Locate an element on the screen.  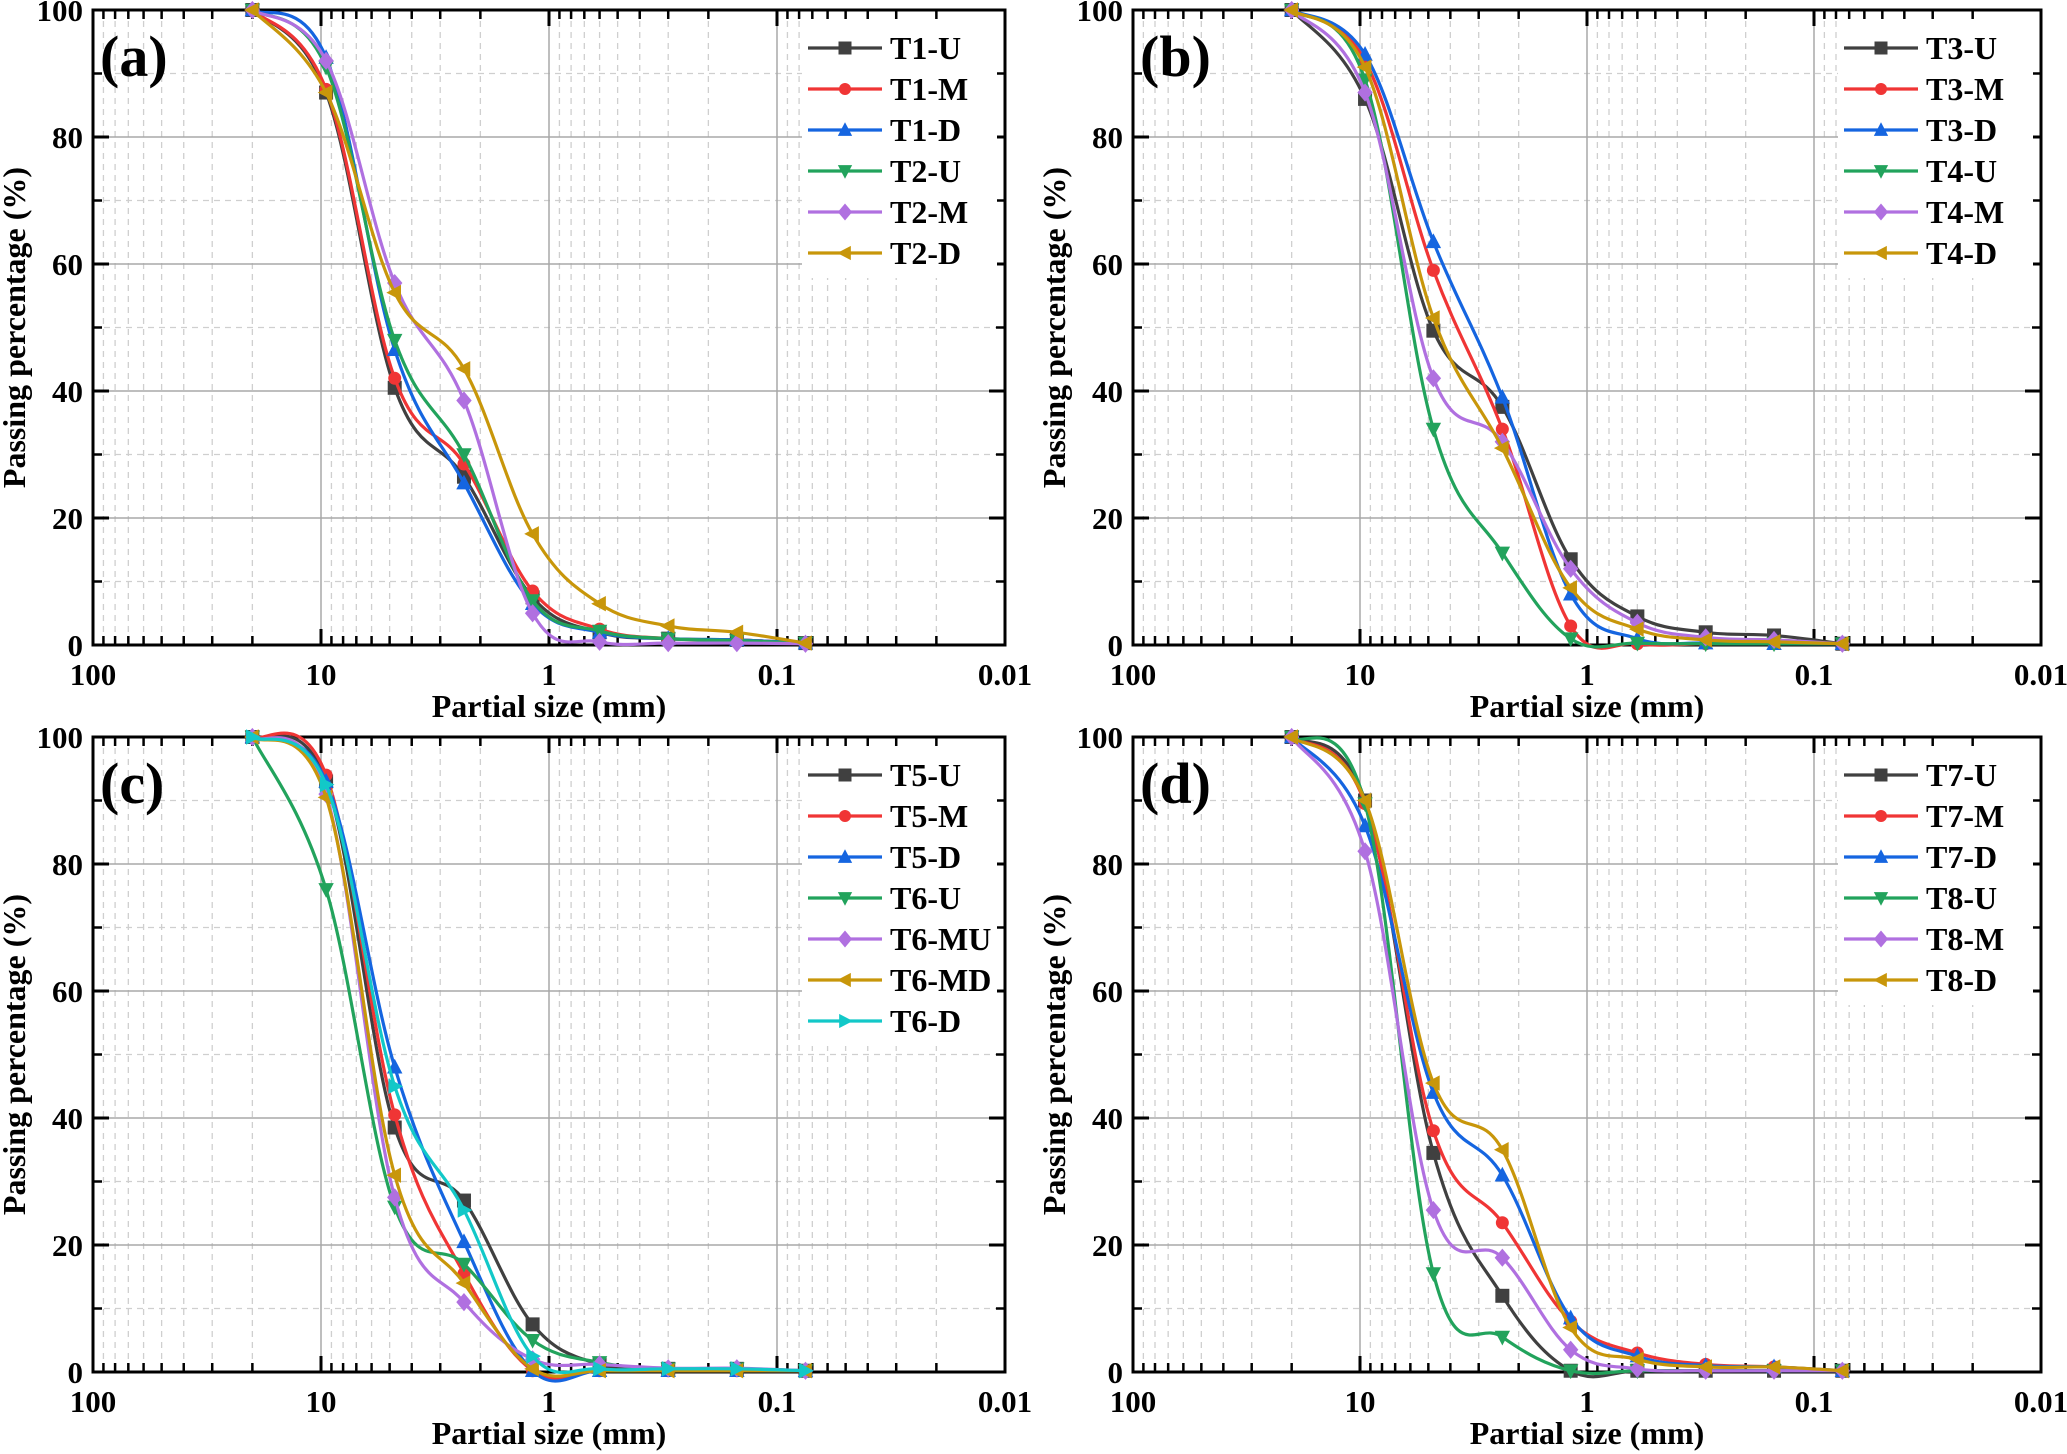
x-tick-label: 0.01 is located at coordinates (2040, 674).